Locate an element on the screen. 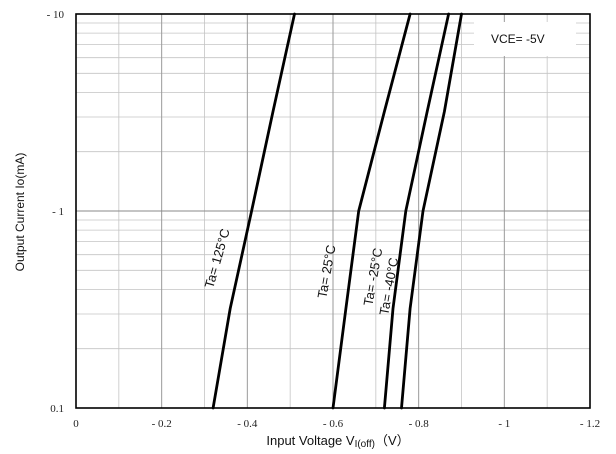  x-axis-label-main: Input Voltage V is located at coordinates (310, 440).